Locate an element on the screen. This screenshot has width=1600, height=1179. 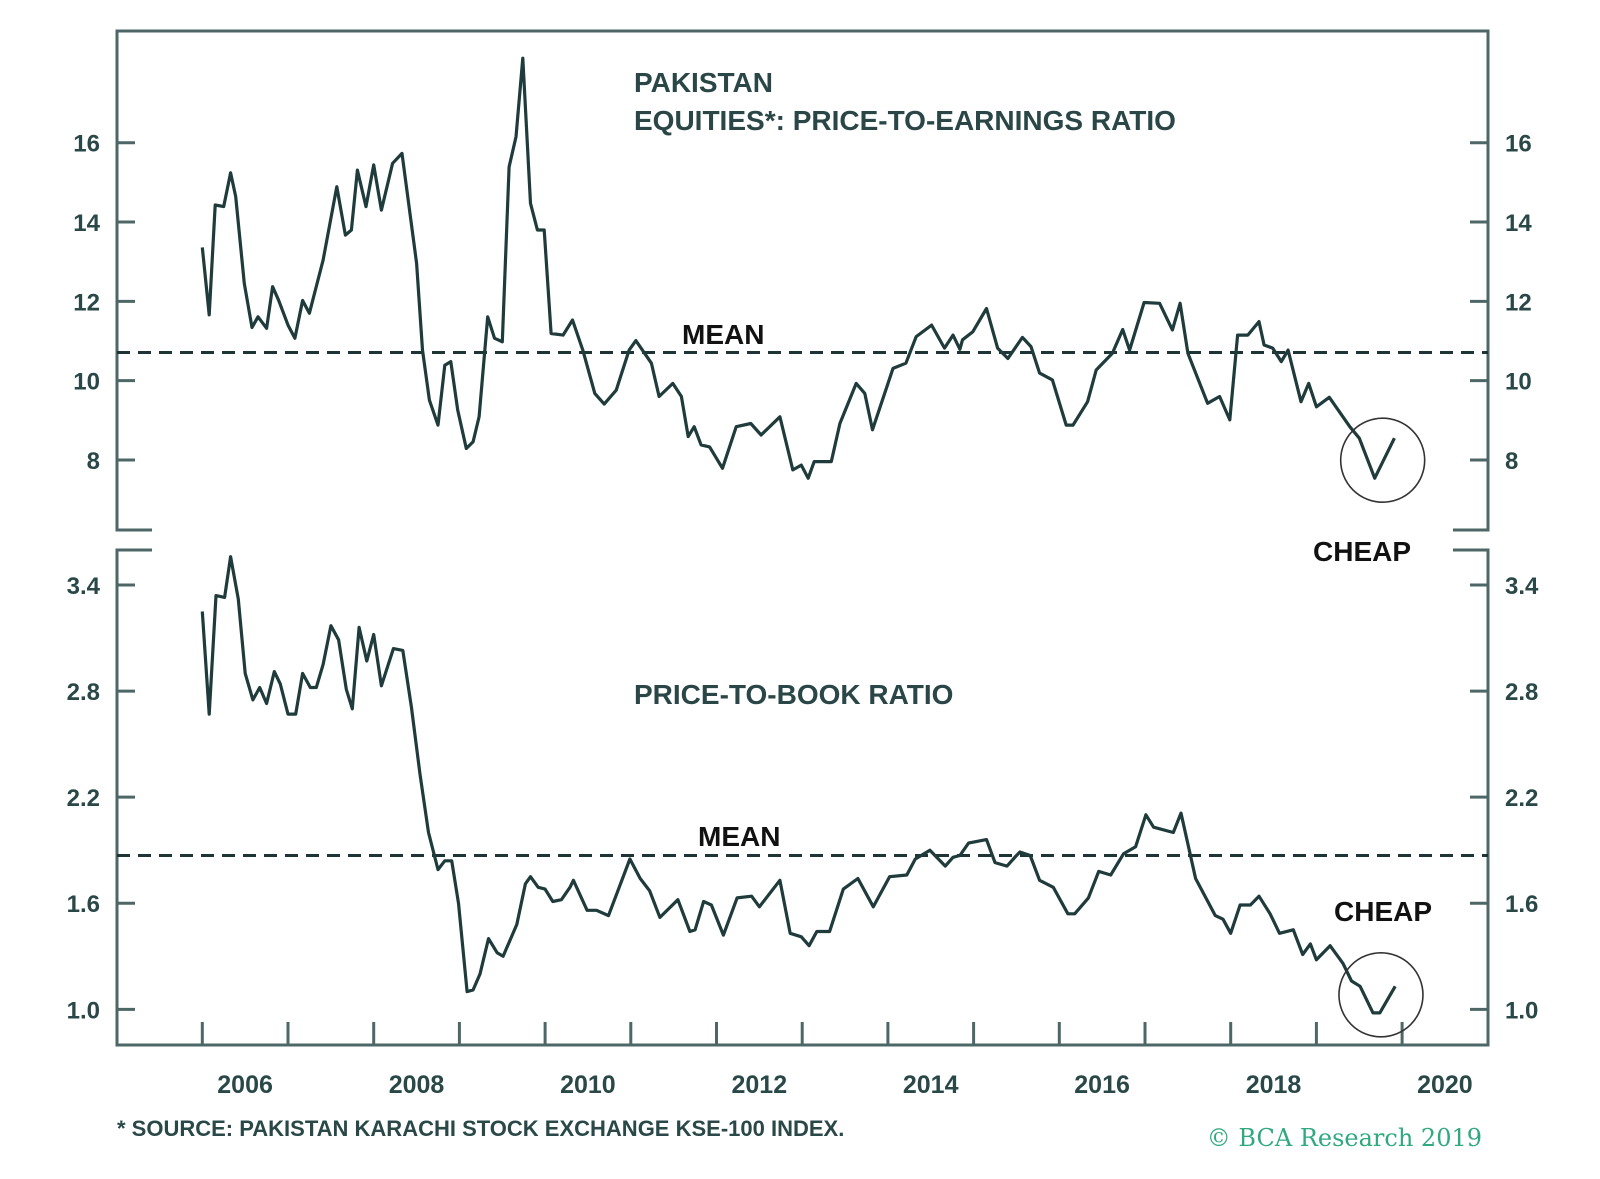
y-tick-label-right: 2.2 is located at coordinates (1521, 798).